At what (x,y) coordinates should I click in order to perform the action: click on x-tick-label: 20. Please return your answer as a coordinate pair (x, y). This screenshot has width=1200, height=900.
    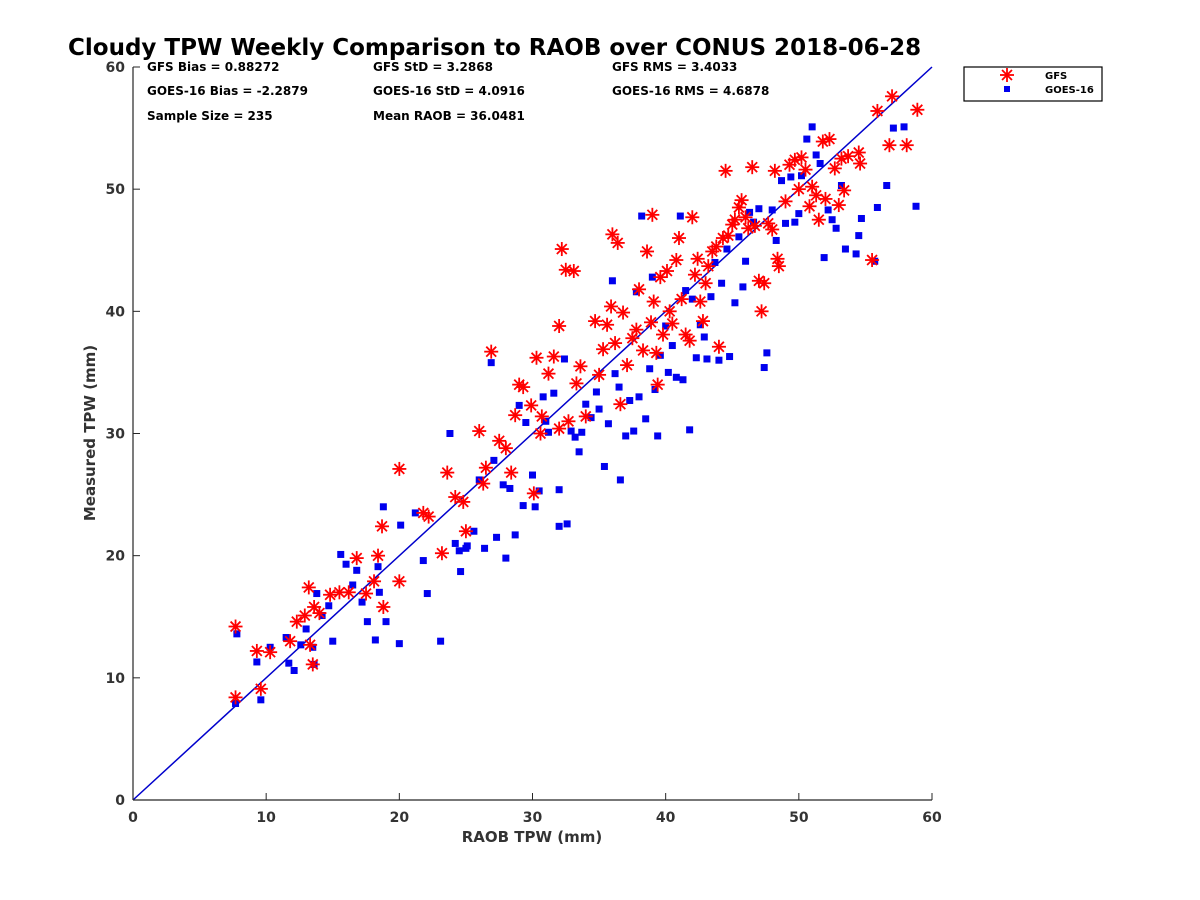
    Looking at the image, I should click on (400, 818).